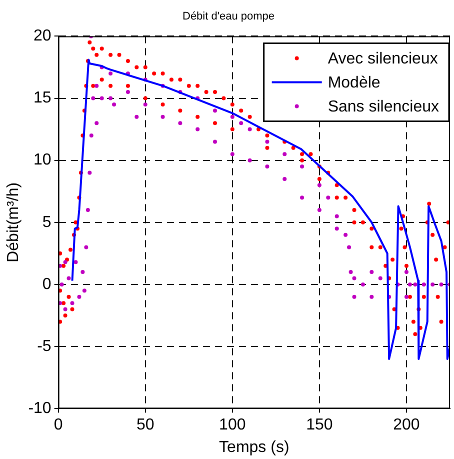  What do you see at coordinates (44, 346) in the screenshot?
I see `y-tick-label: -5` at bounding box center [44, 346].